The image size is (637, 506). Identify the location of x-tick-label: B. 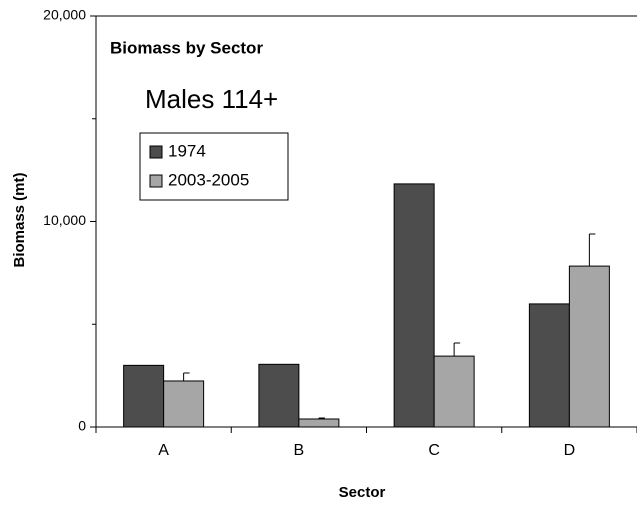
(299, 450).